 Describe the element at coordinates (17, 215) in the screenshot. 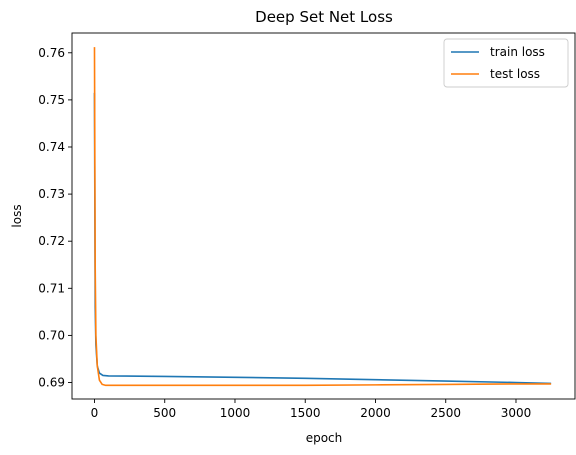

I see `y-axis-label: loss` at that location.